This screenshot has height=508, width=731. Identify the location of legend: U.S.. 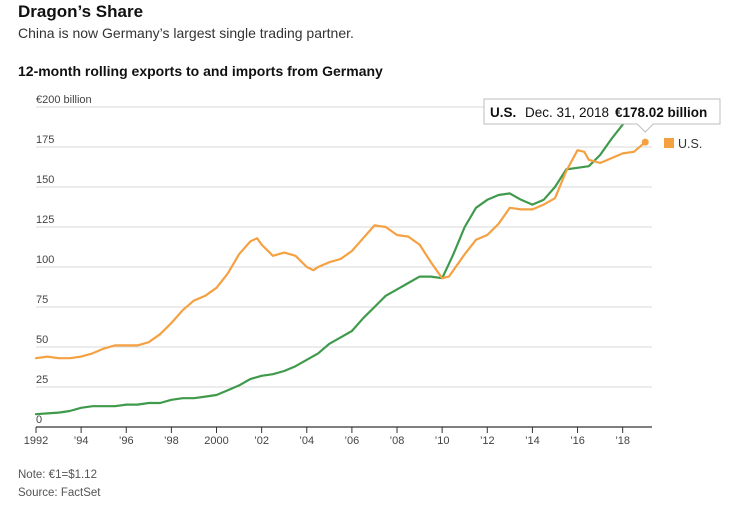
(683, 144).